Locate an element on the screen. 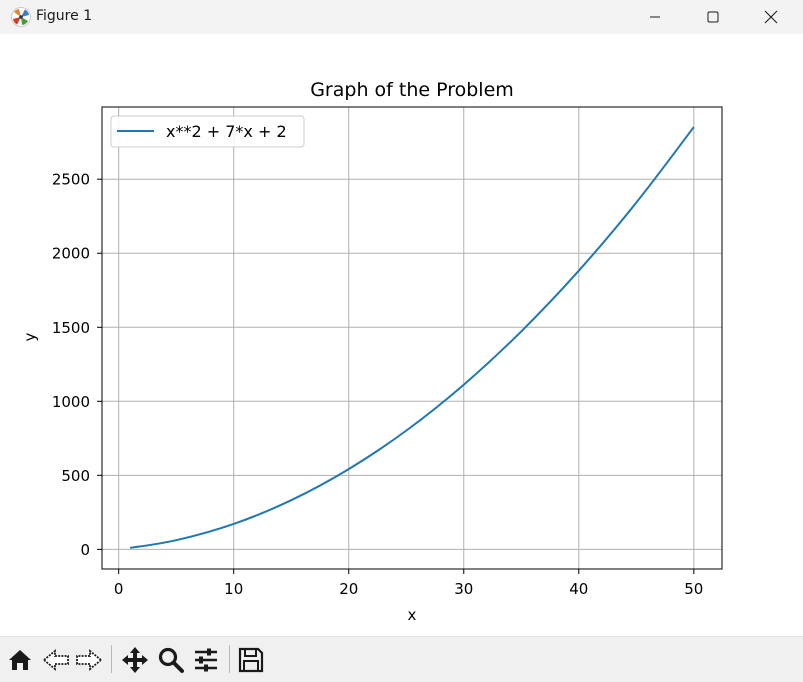  back-button is located at coordinates (56, 660).